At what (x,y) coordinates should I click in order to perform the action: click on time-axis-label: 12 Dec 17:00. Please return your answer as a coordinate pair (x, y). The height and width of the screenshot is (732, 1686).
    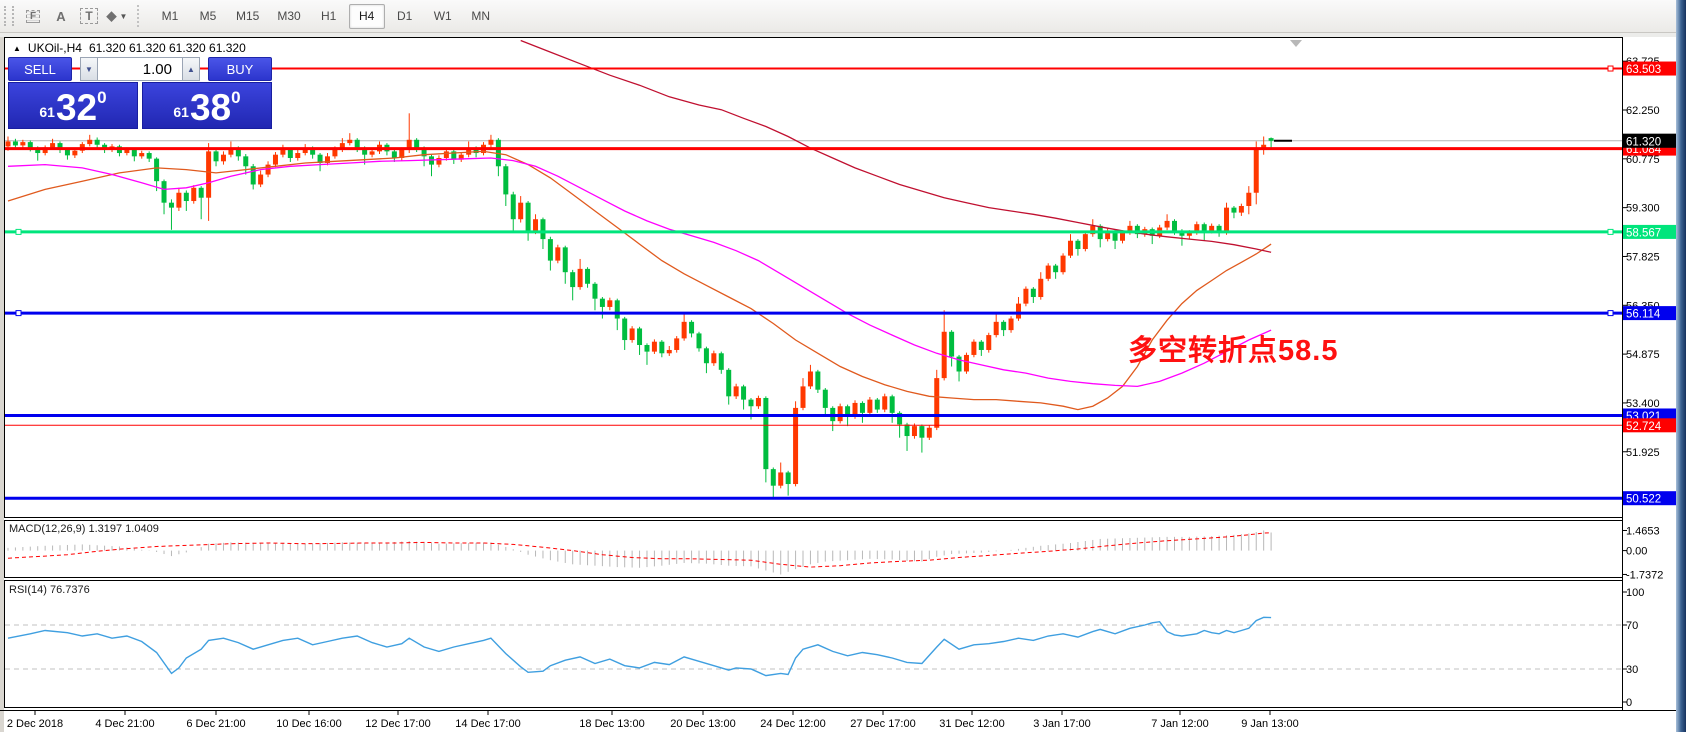
    Looking at the image, I should click on (397, 724).